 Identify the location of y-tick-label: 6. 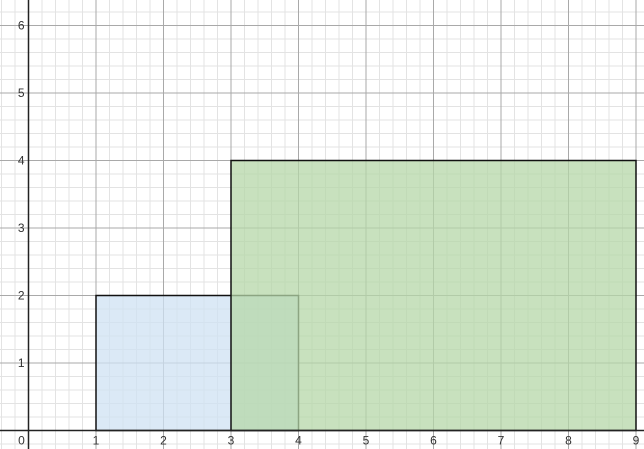
(21, 26).